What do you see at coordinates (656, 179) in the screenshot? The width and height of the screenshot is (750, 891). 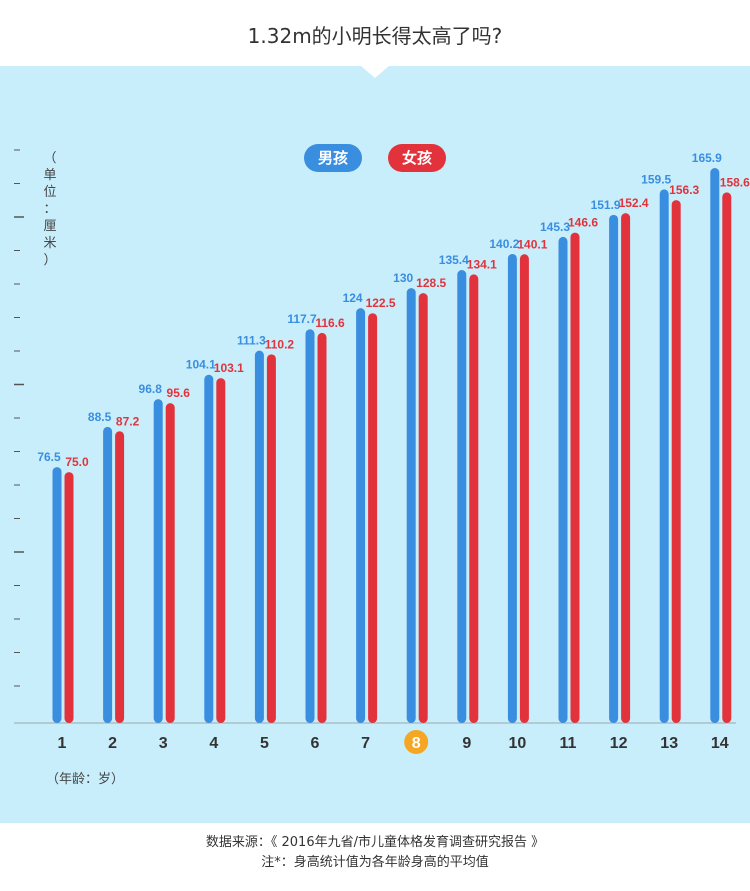 I see `value-label-boy-13: 159.5` at bounding box center [656, 179].